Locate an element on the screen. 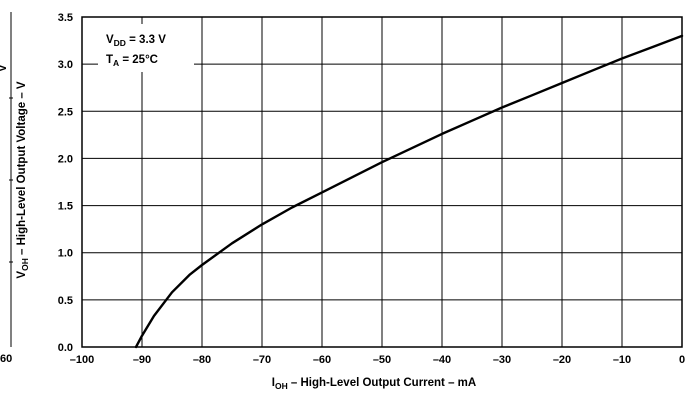 The height and width of the screenshot is (396, 688). y-tick-label: 2.5 is located at coordinates (65, 112).